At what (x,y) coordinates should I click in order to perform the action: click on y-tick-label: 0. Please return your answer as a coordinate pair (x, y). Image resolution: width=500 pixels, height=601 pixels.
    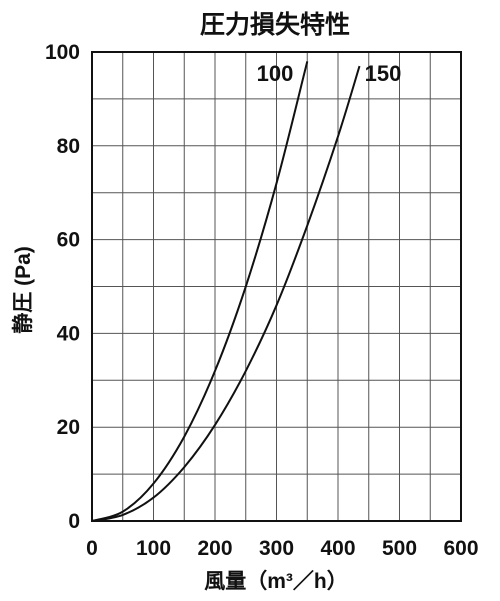
    Looking at the image, I should click on (74, 521).